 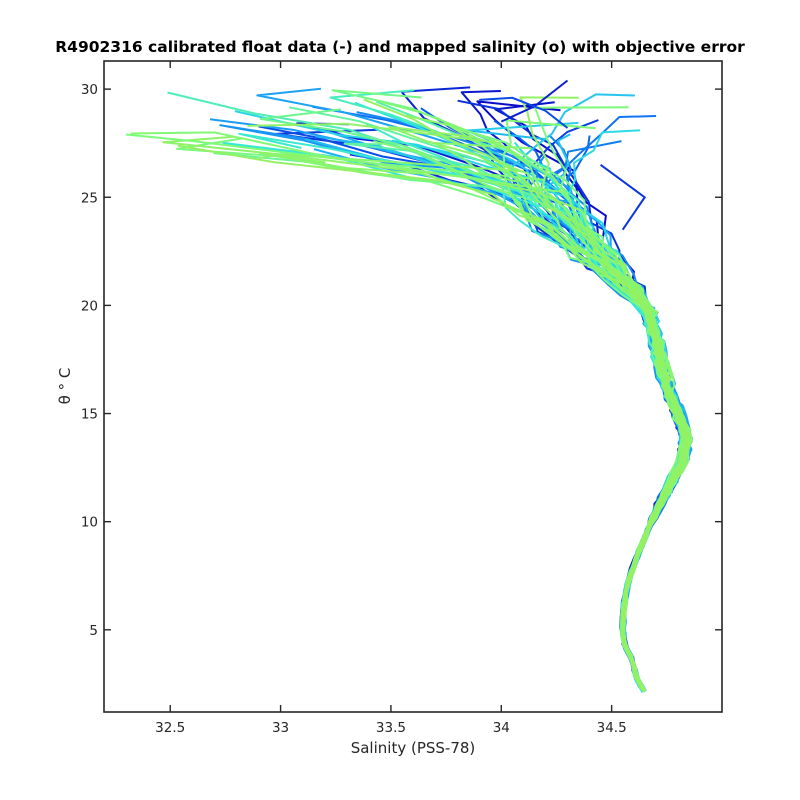 What do you see at coordinates (89, 90) in the screenshot?
I see `y-tick-label: 30` at bounding box center [89, 90].